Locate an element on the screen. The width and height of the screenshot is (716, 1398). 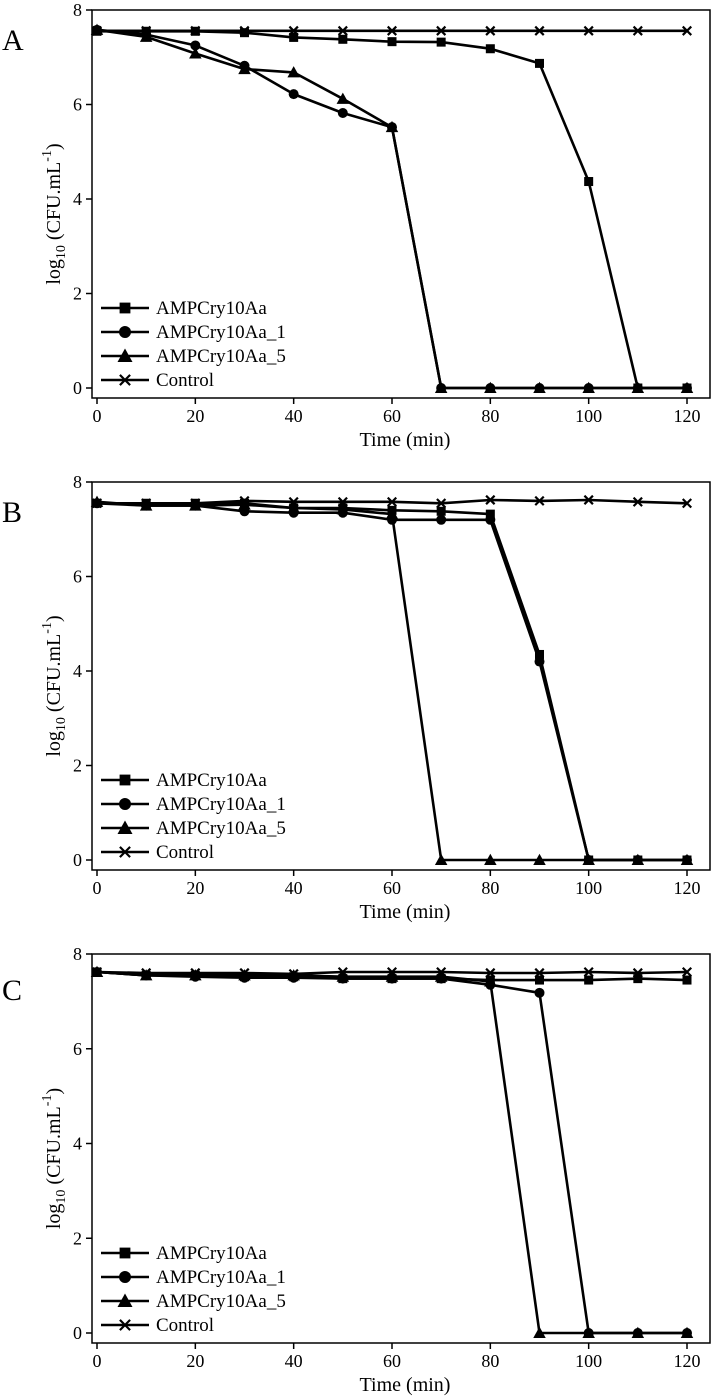
y-tick-label: 8 is located at coordinates (77, 10).